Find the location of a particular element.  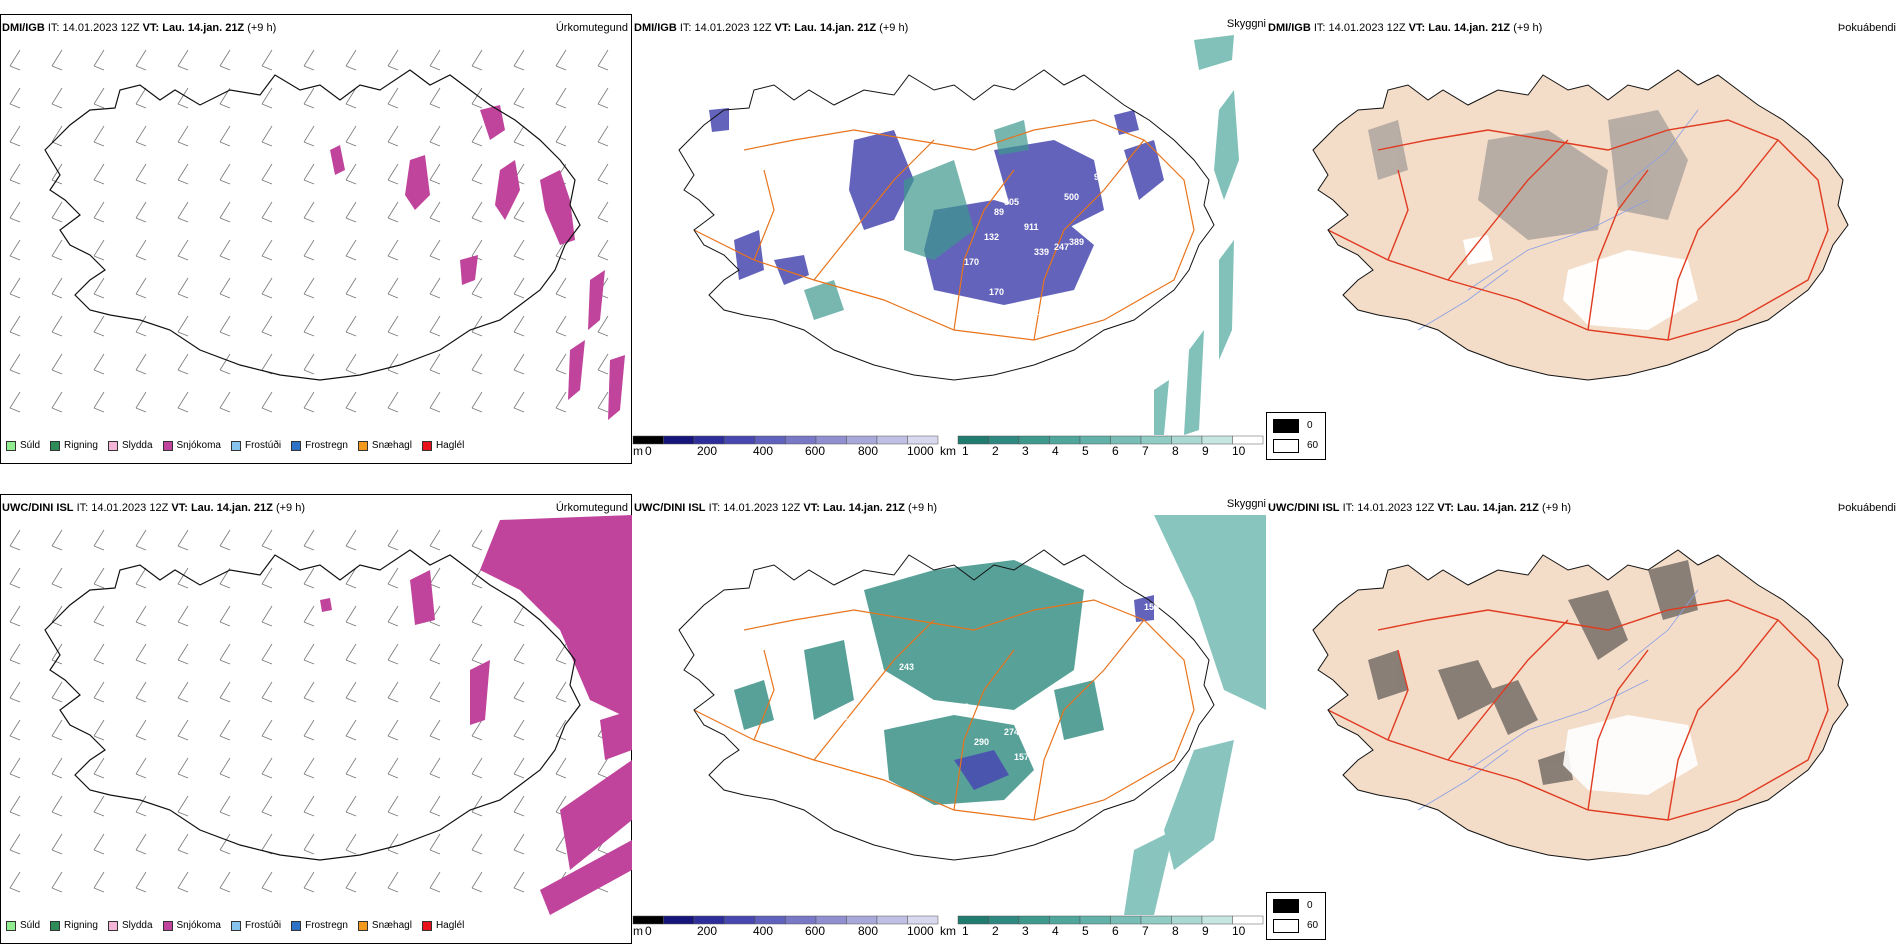

ceiling-label: 633 is located at coordinates (1161, 237).